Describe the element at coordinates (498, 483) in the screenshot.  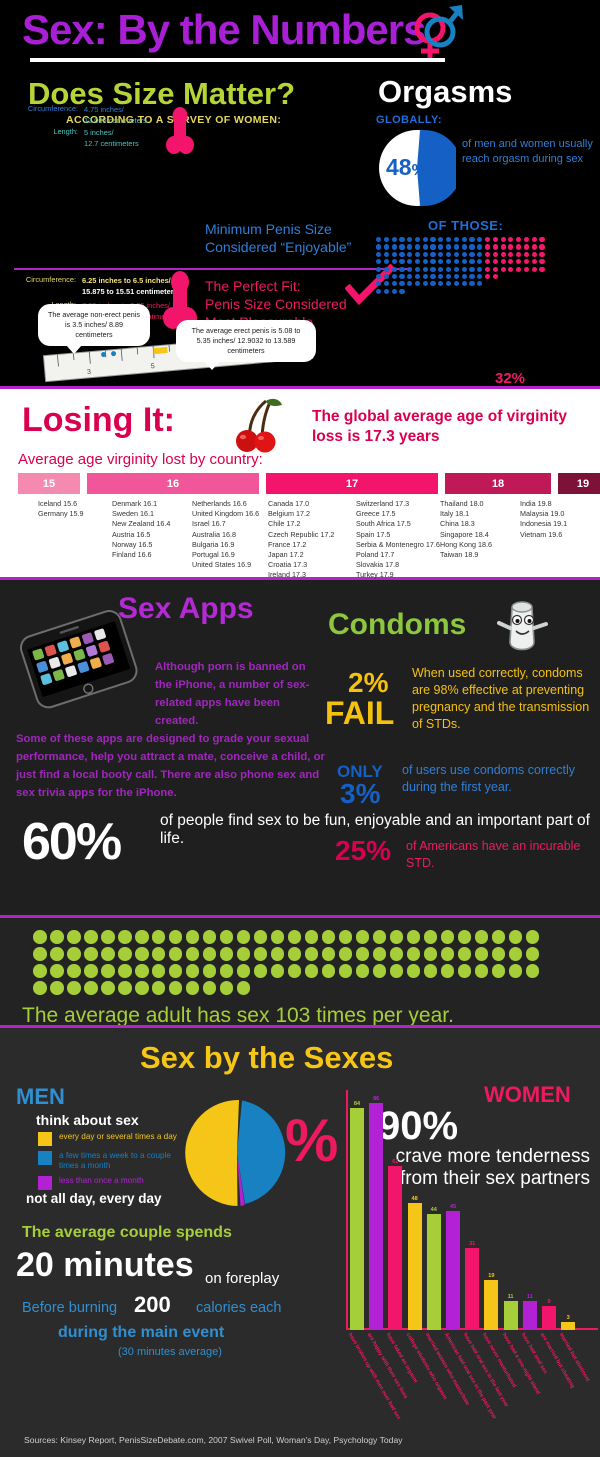
I see `age-band-18: 18` at that location.